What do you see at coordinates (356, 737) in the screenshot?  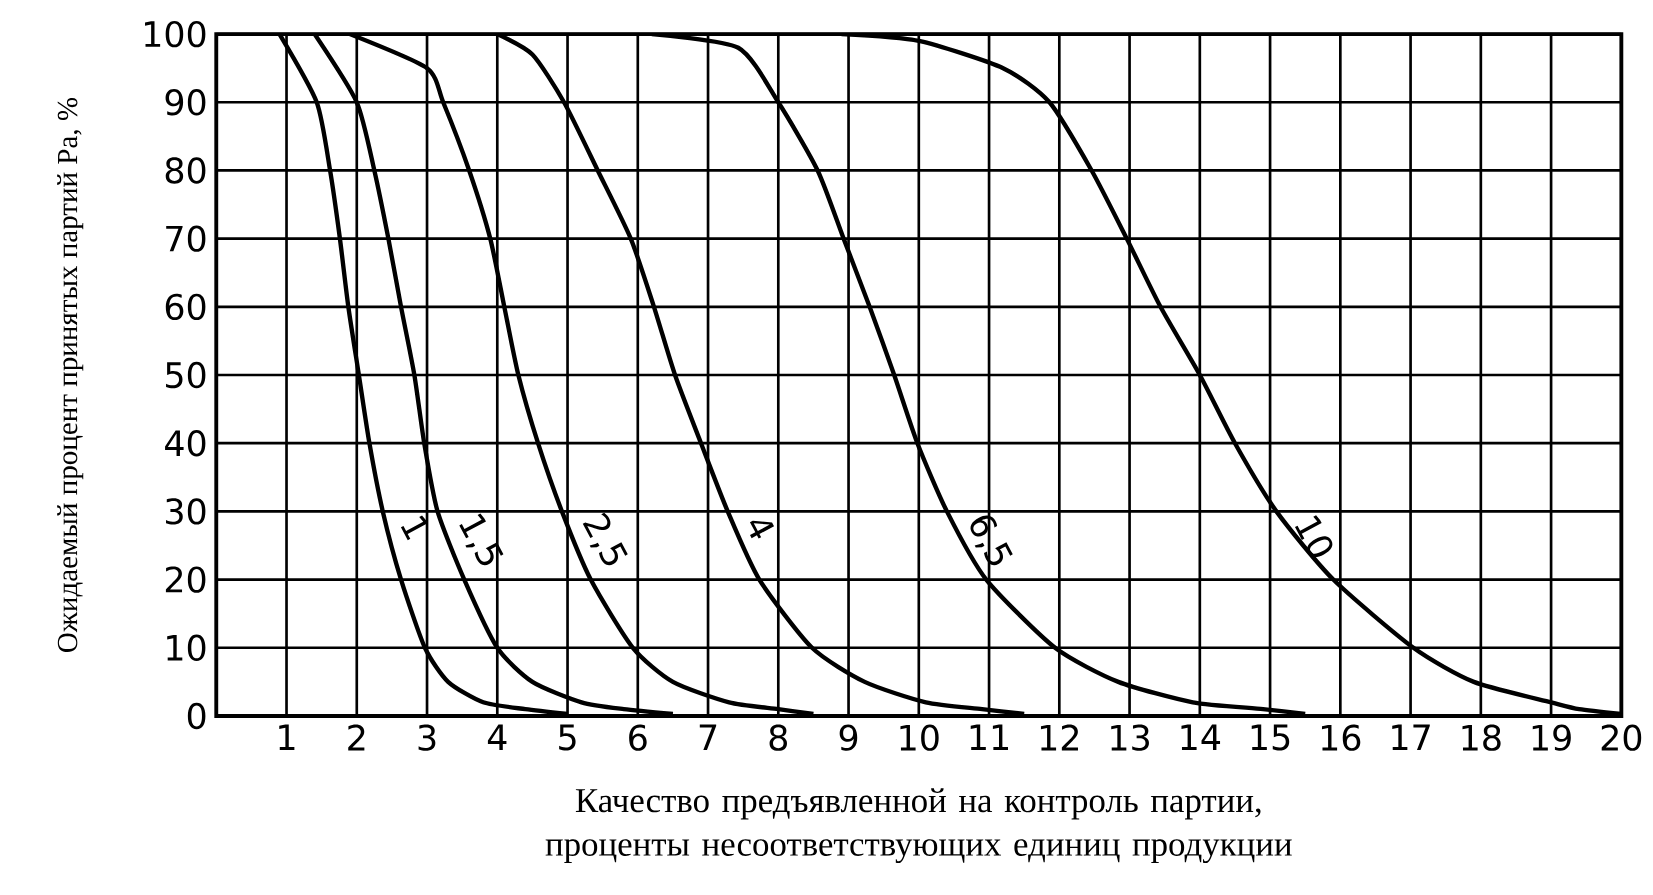 I see `x-tick-label: 2` at bounding box center [356, 737].